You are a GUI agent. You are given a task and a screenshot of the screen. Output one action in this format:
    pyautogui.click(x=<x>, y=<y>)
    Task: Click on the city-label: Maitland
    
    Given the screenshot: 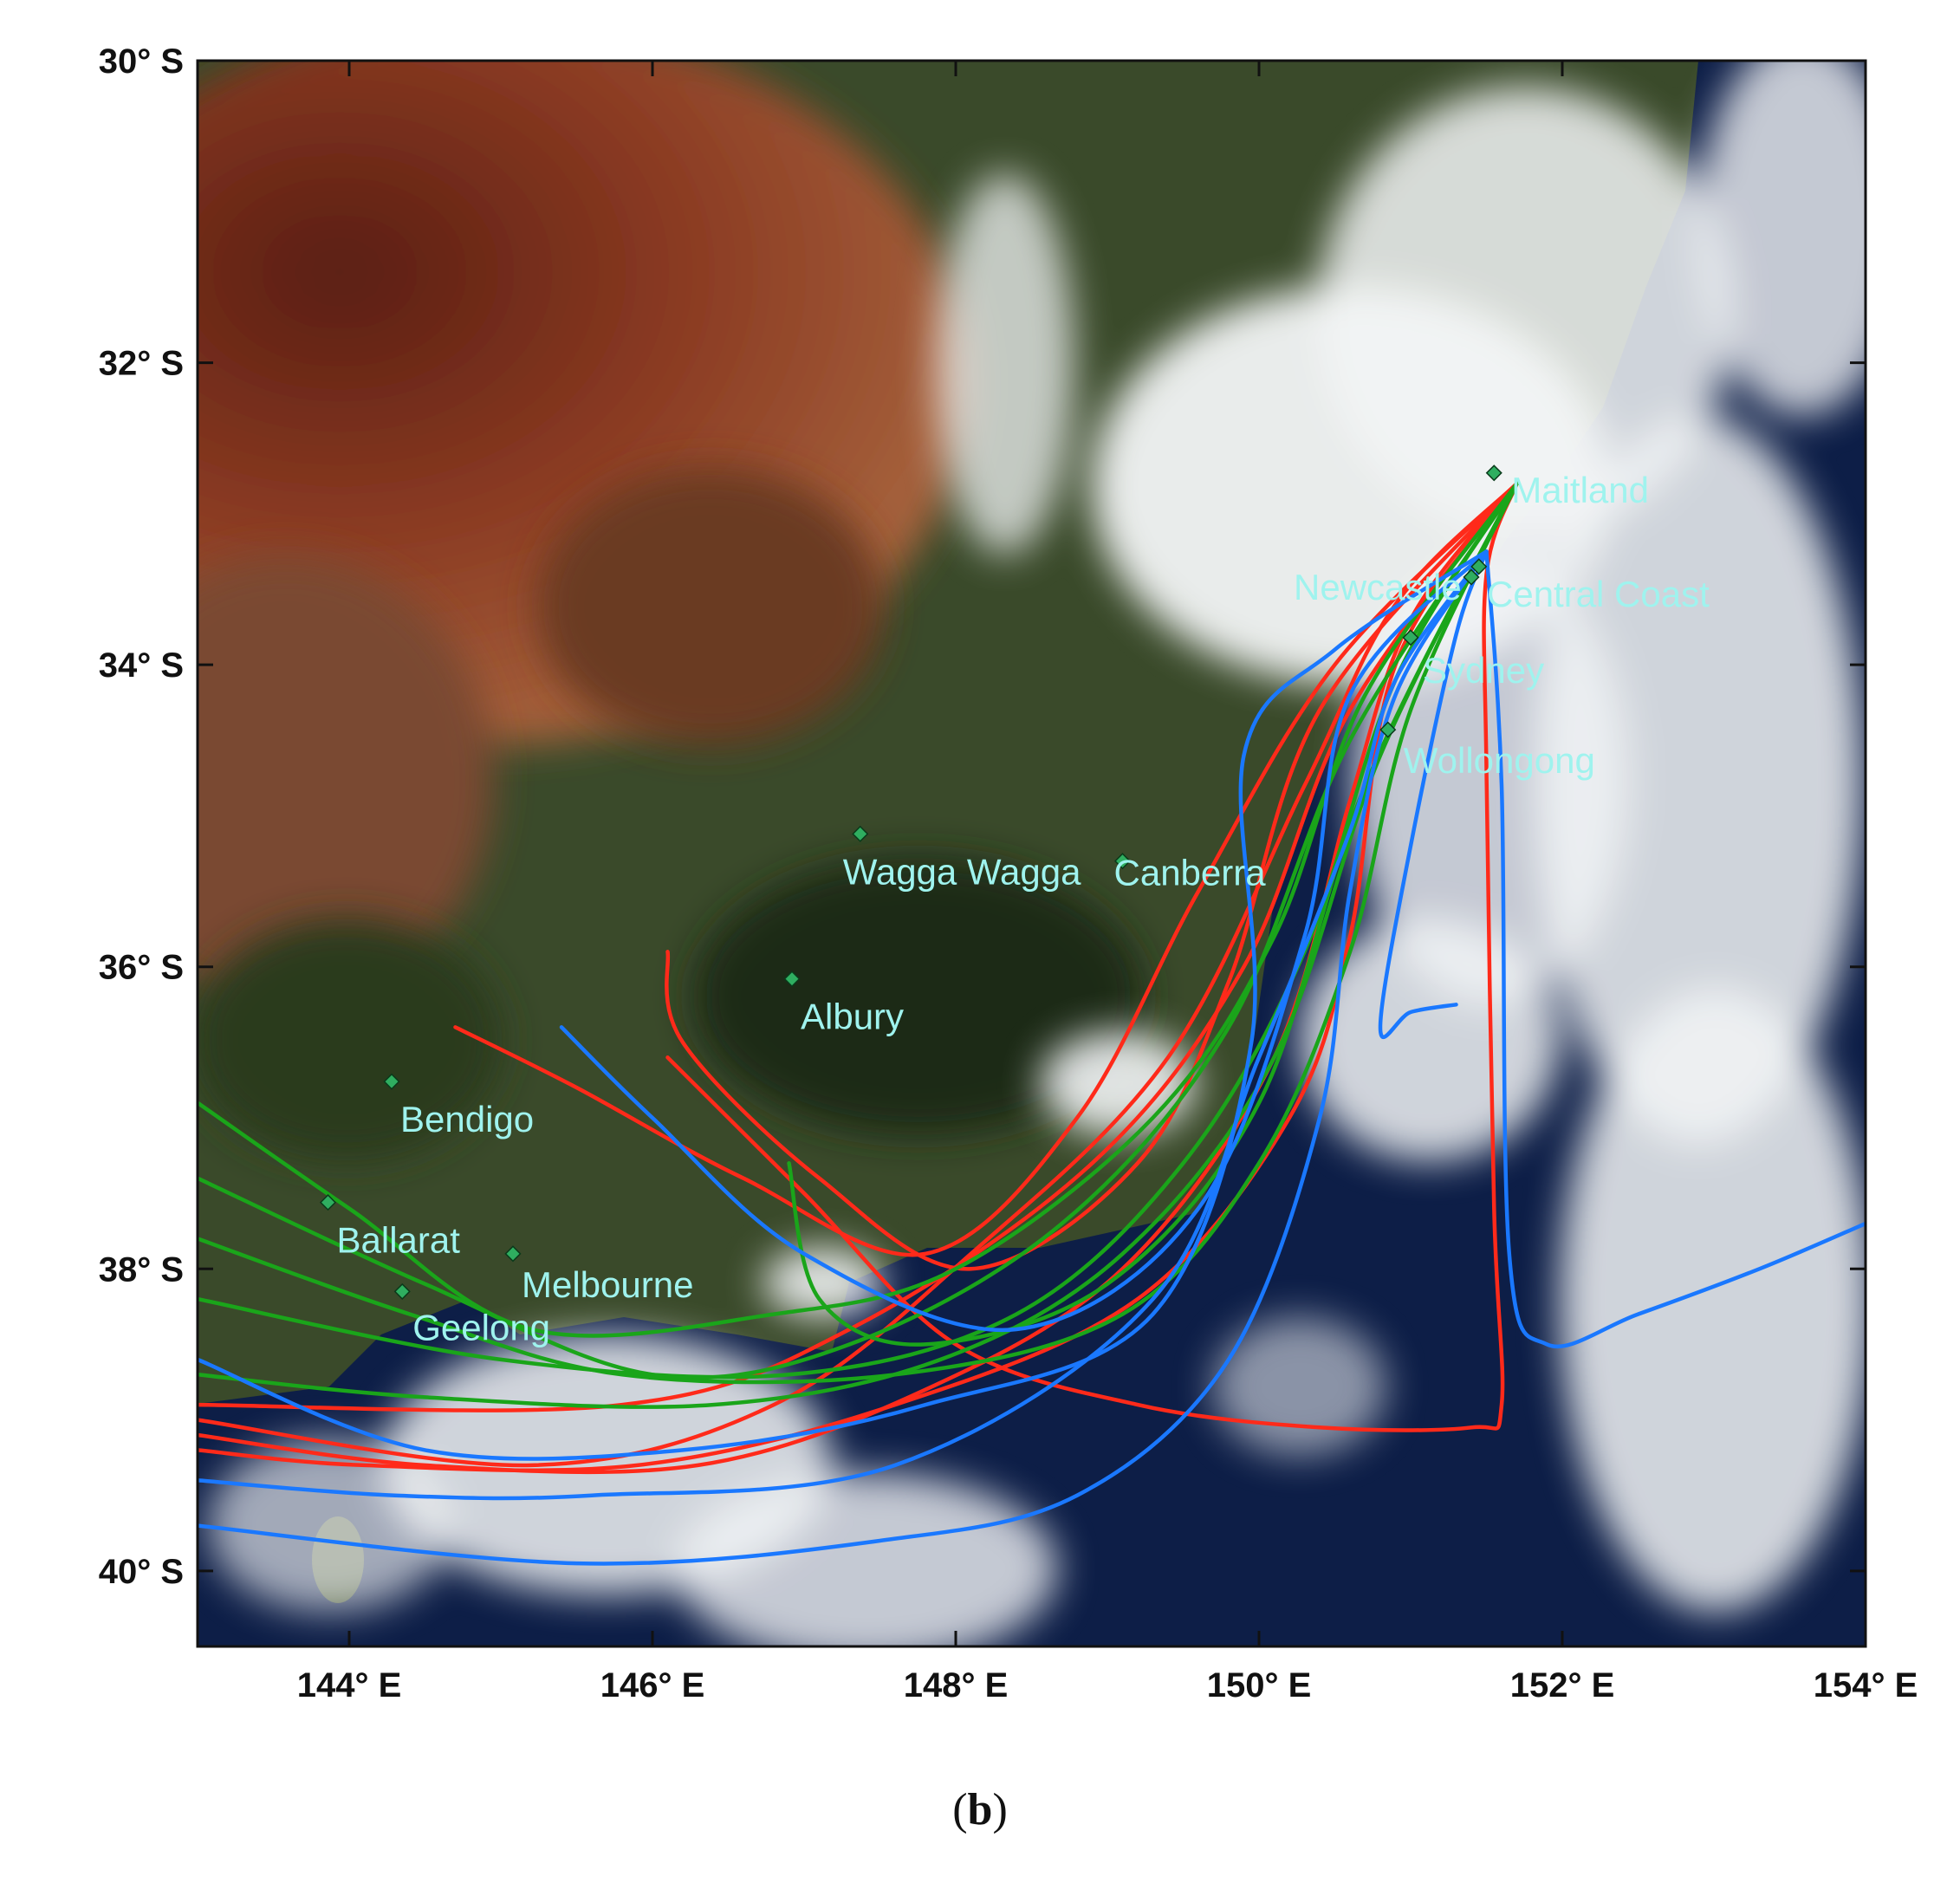 What is the action you would take?
    pyautogui.click(x=1580, y=490)
    